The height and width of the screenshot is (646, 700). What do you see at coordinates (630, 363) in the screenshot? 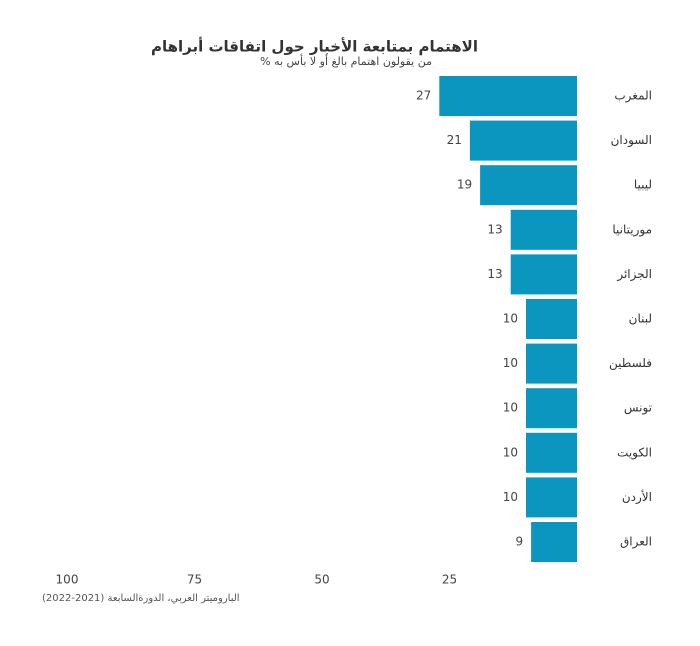
I see `category-label: فلسطين` at bounding box center [630, 363].